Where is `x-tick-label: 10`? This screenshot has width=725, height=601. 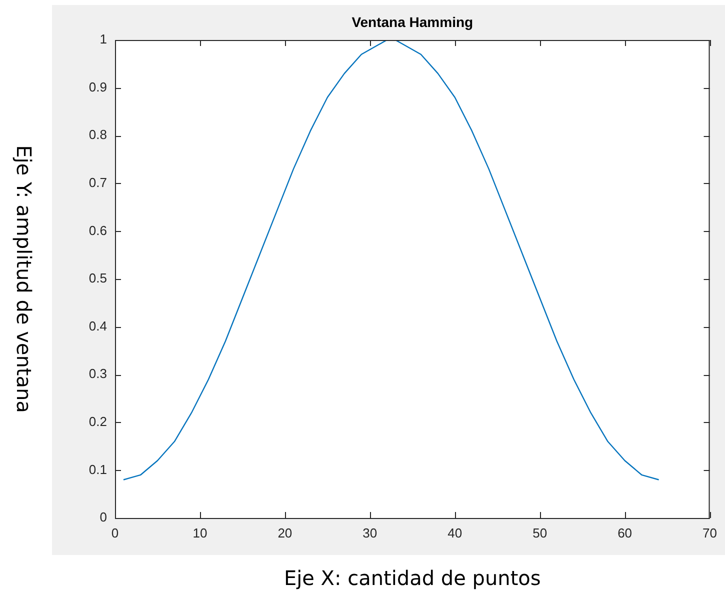
x-tick-label: 10 is located at coordinates (200, 532).